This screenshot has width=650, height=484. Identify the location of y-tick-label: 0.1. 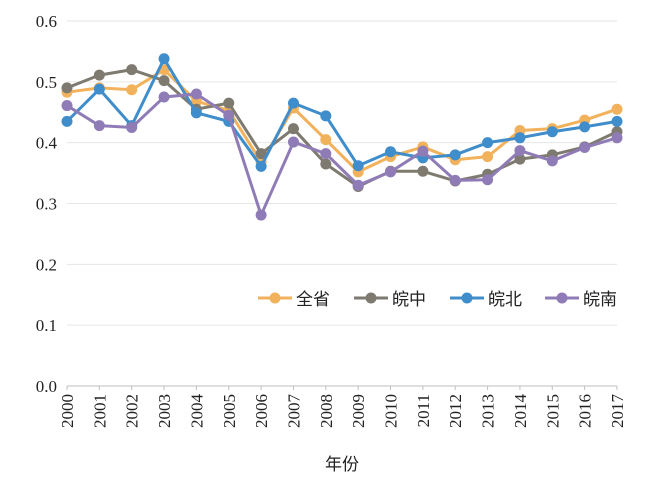
(46, 325).